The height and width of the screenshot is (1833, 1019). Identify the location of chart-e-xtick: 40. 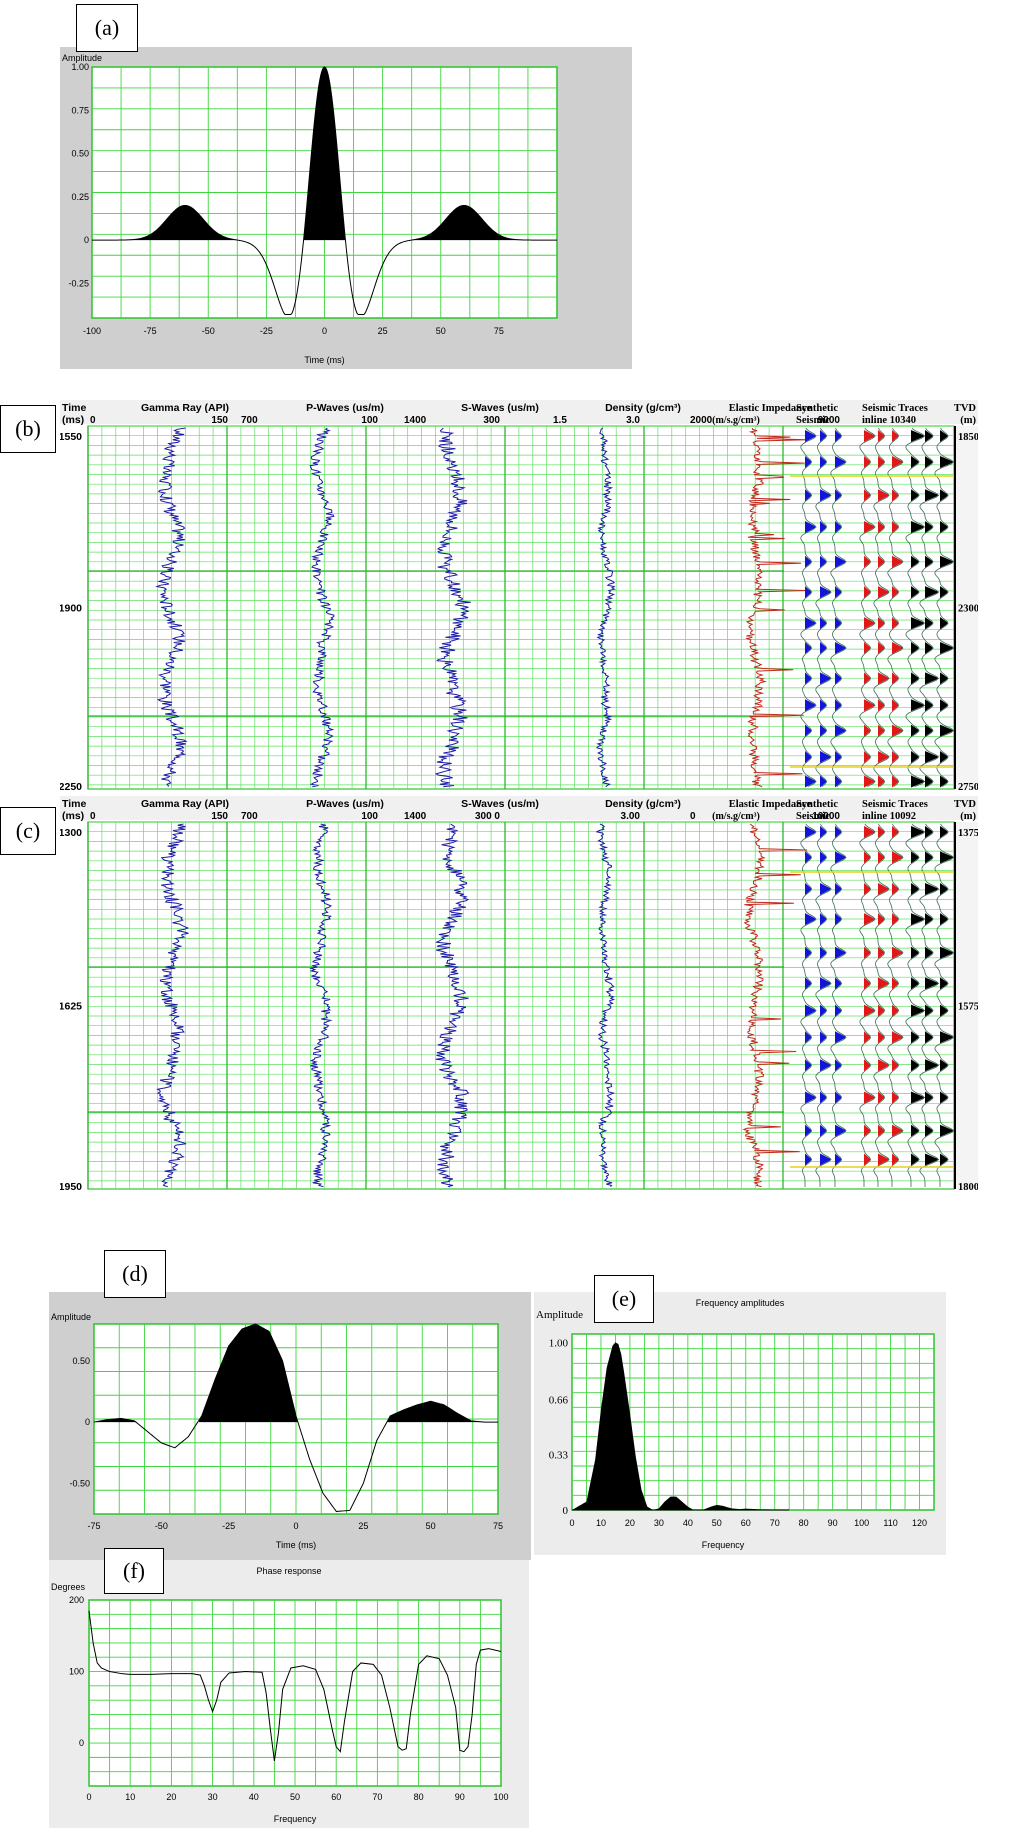
(688, 1523).